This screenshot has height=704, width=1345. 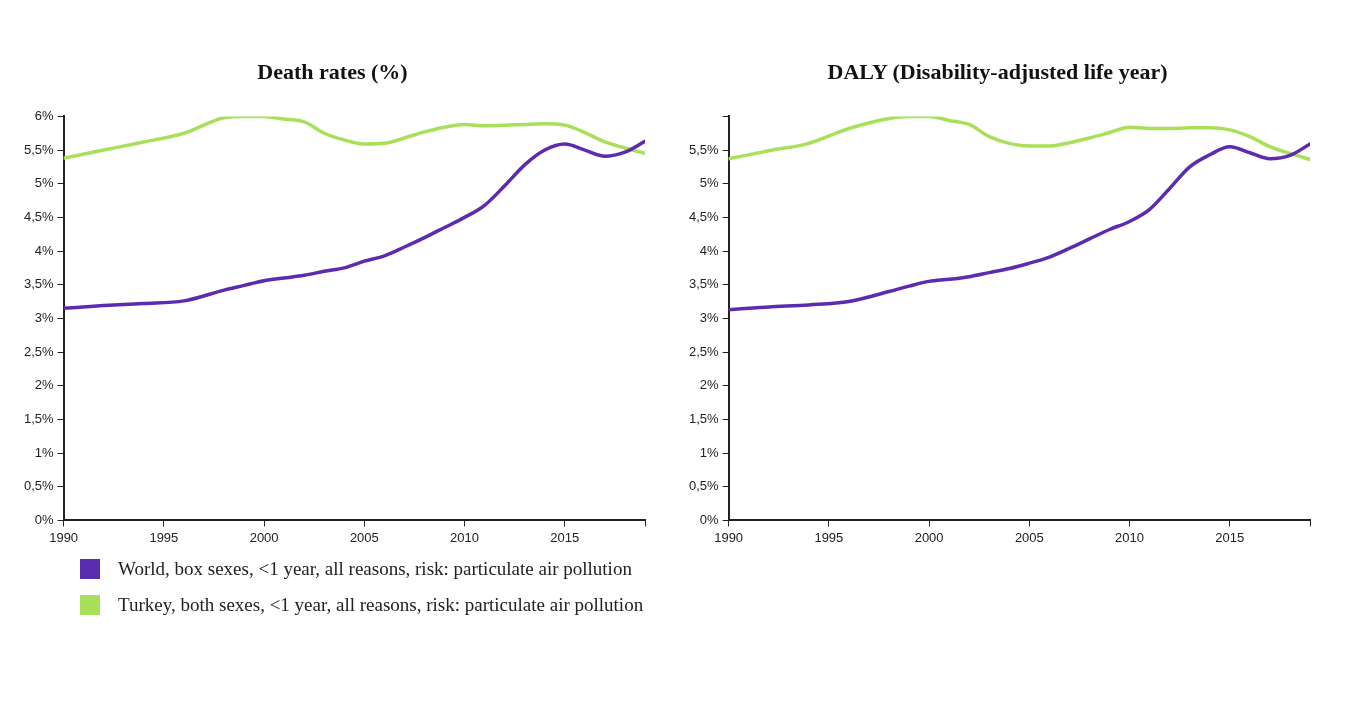 What do you see at coordinates (332, 71) in the screenshot?
I see `chart-title: Death rates (%)` at bounding box center [332, 71].